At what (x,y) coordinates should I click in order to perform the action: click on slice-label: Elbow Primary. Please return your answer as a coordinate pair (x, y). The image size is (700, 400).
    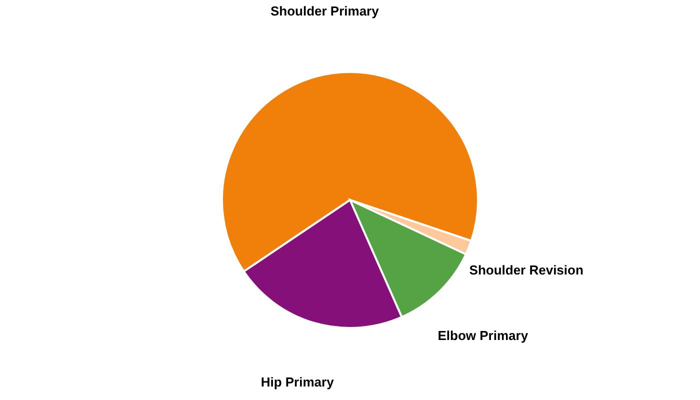
    Looking at the image, I should click on (483, 335).